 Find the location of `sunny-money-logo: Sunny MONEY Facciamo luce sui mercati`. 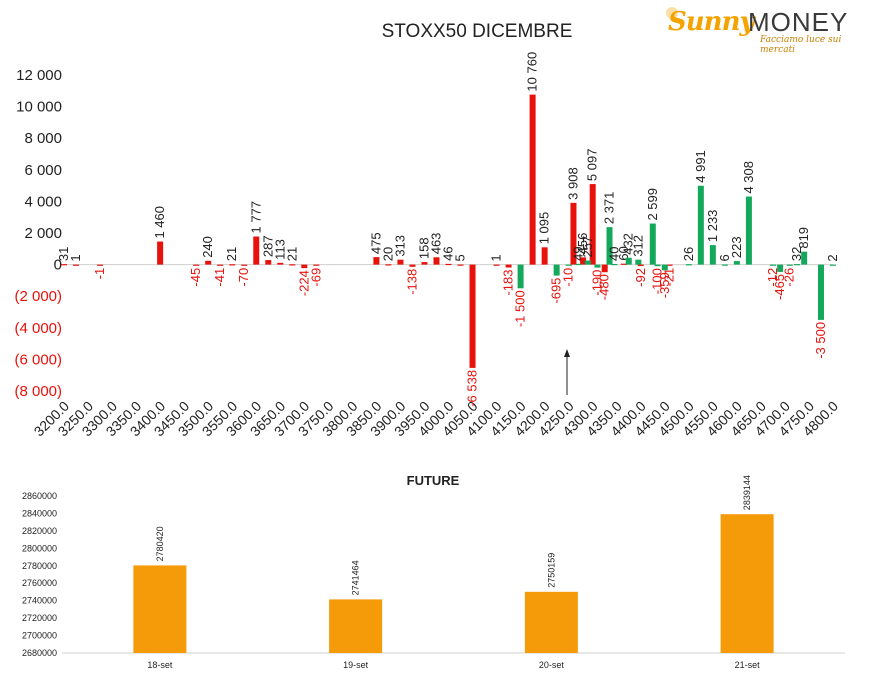

sunny-money-logo: Sunny MONEY Facciamo luce sui mercati is located at coordinates (767, 30).